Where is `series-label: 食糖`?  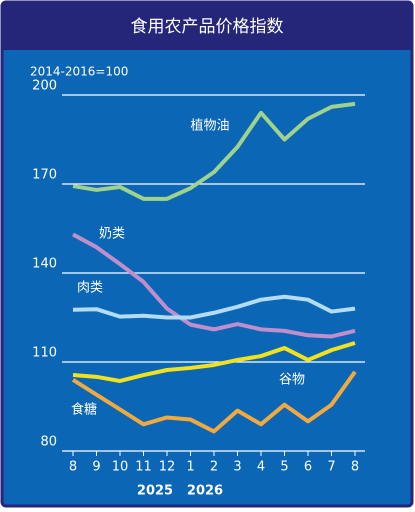 series-label: 食糖 is located at coordinates (84, 410).